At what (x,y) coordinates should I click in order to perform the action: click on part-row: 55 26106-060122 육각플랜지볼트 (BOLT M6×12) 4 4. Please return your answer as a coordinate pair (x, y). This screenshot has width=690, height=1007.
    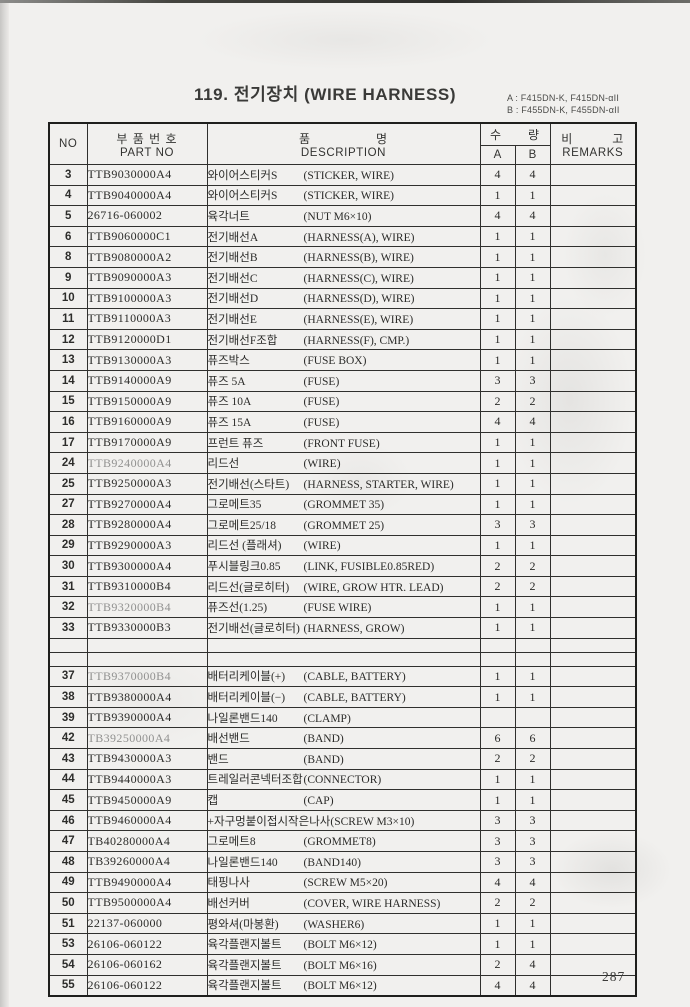
    Looking at the image, I should click on (342, 985).